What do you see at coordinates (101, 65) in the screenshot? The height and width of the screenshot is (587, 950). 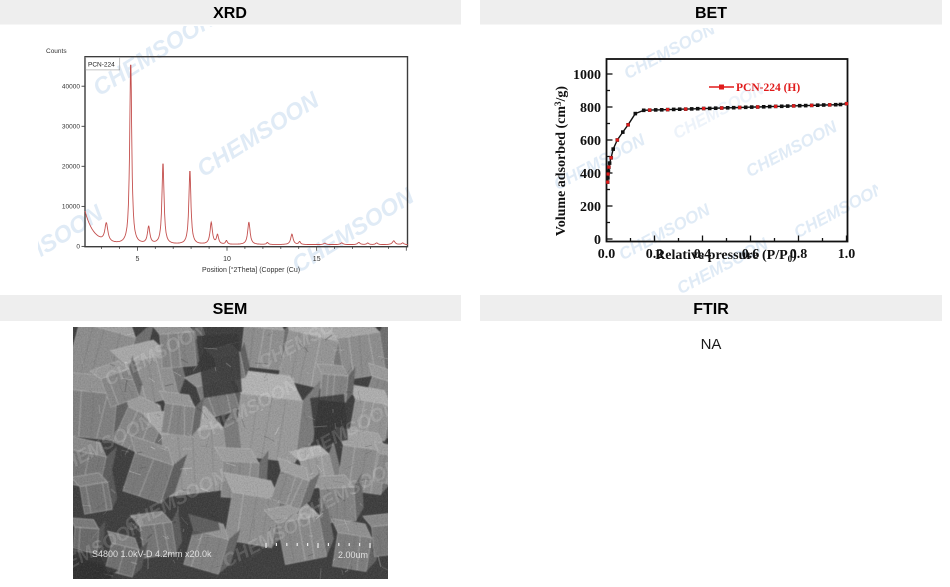 I see `svg-text: PCN-224` at bounding box center [101, 65].